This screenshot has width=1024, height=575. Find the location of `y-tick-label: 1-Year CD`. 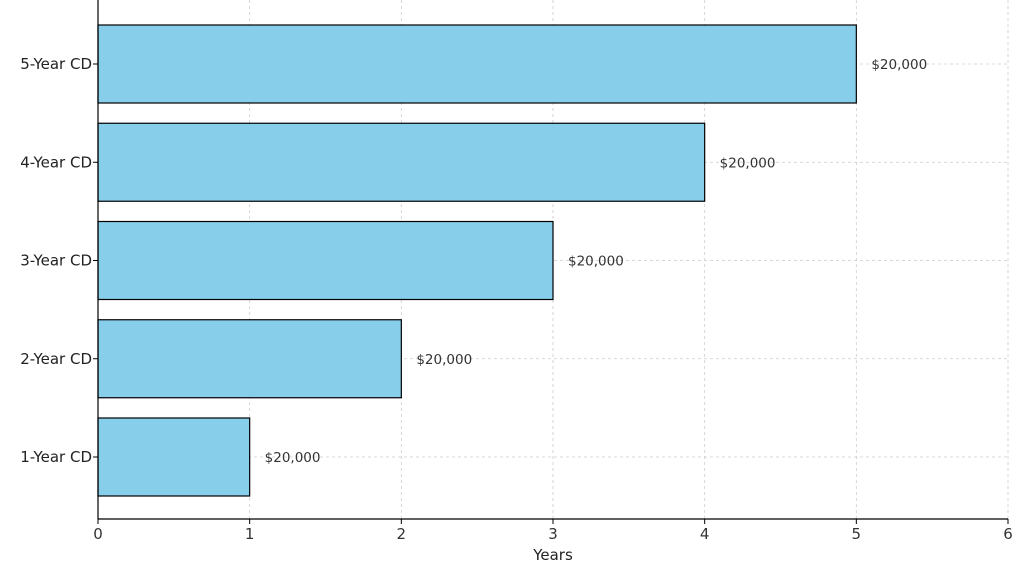

y-tick-label: 1-Year CD is located at coordinates (56, 457).